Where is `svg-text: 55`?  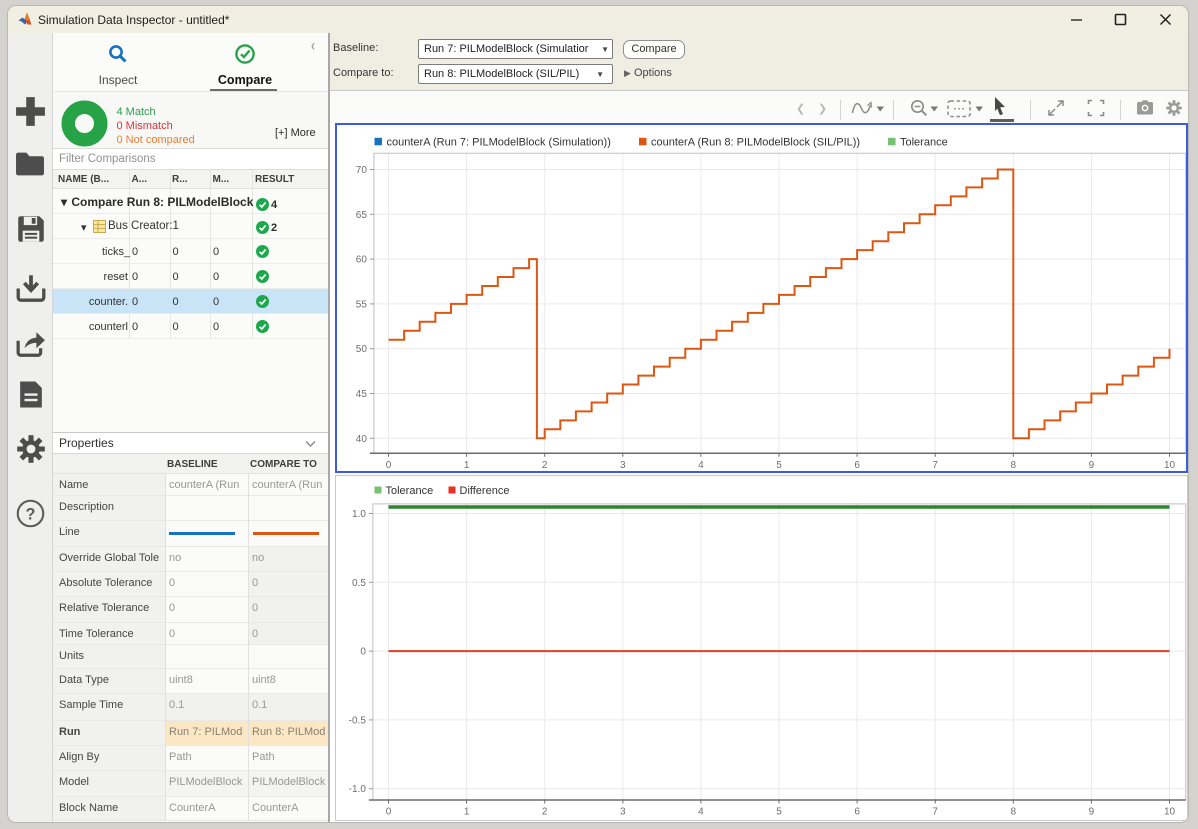 svg-text: 55 is located at coordinates (361, 304).